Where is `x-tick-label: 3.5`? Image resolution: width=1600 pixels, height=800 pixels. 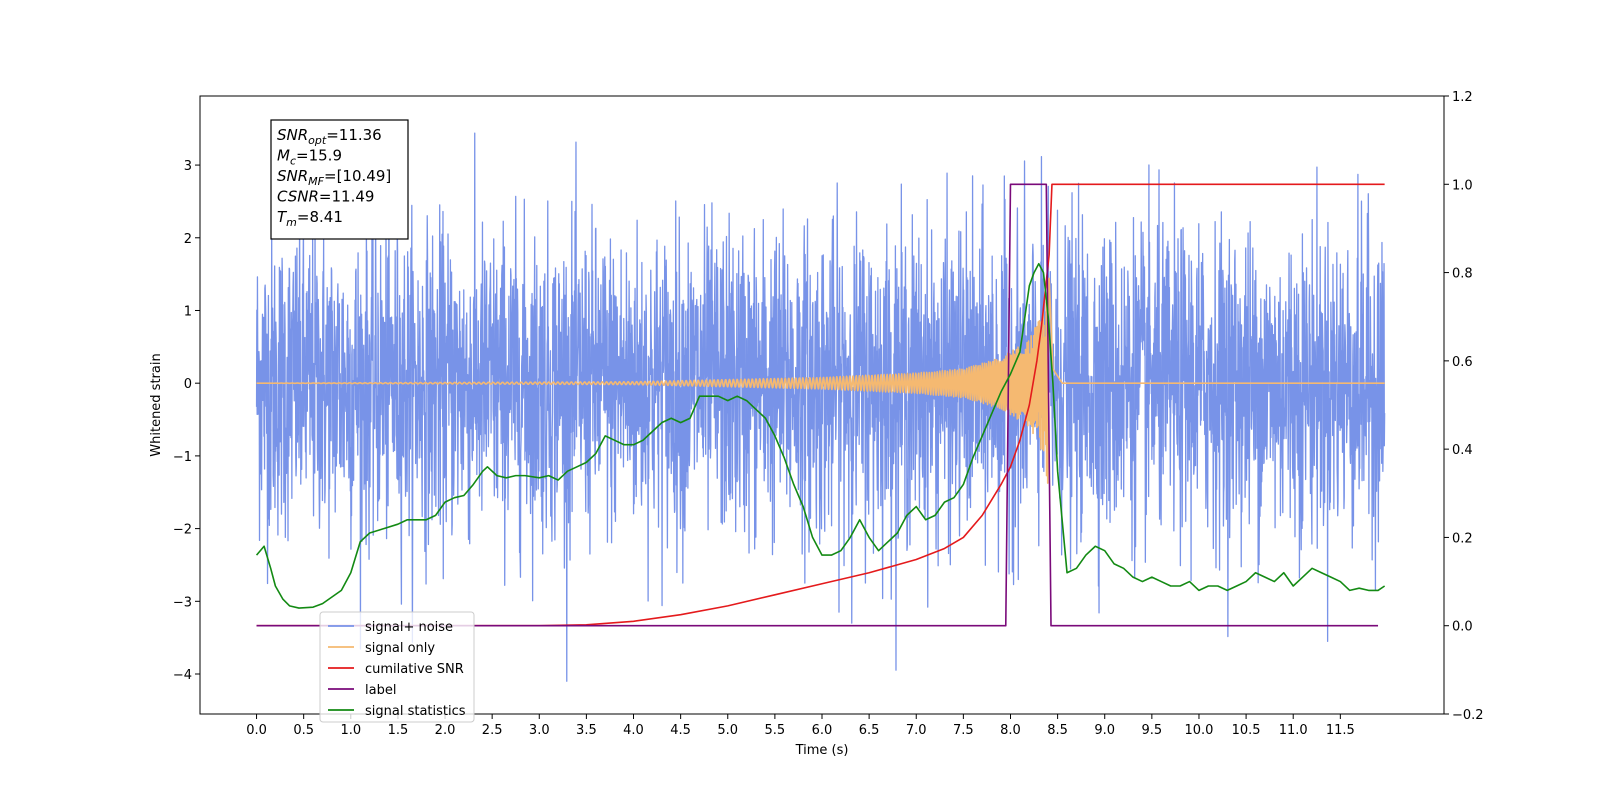 x-tick-label: 3.5 is located at coordinates (586, 730).